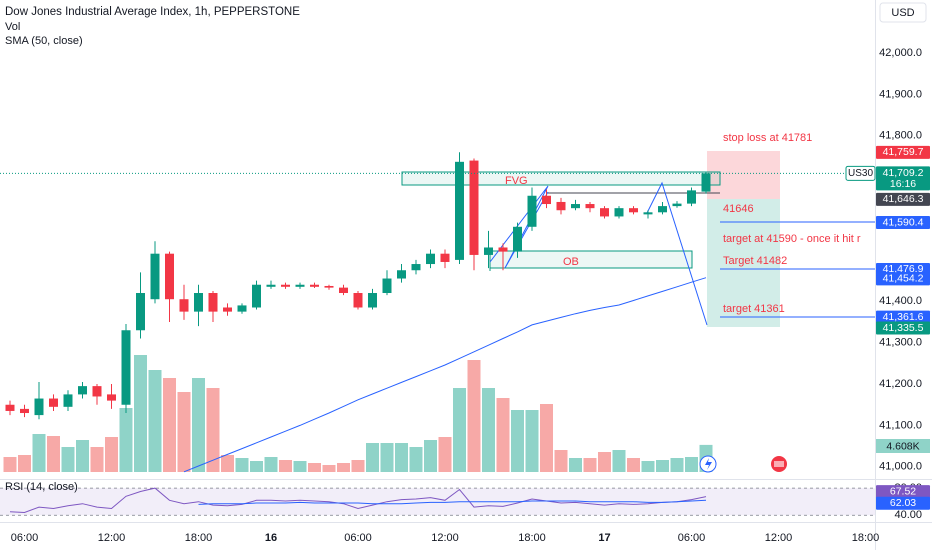 The height and width of the screenshot is (550, 932). I want to click on rsi-tick-label: 40.00, so click(908, 515).